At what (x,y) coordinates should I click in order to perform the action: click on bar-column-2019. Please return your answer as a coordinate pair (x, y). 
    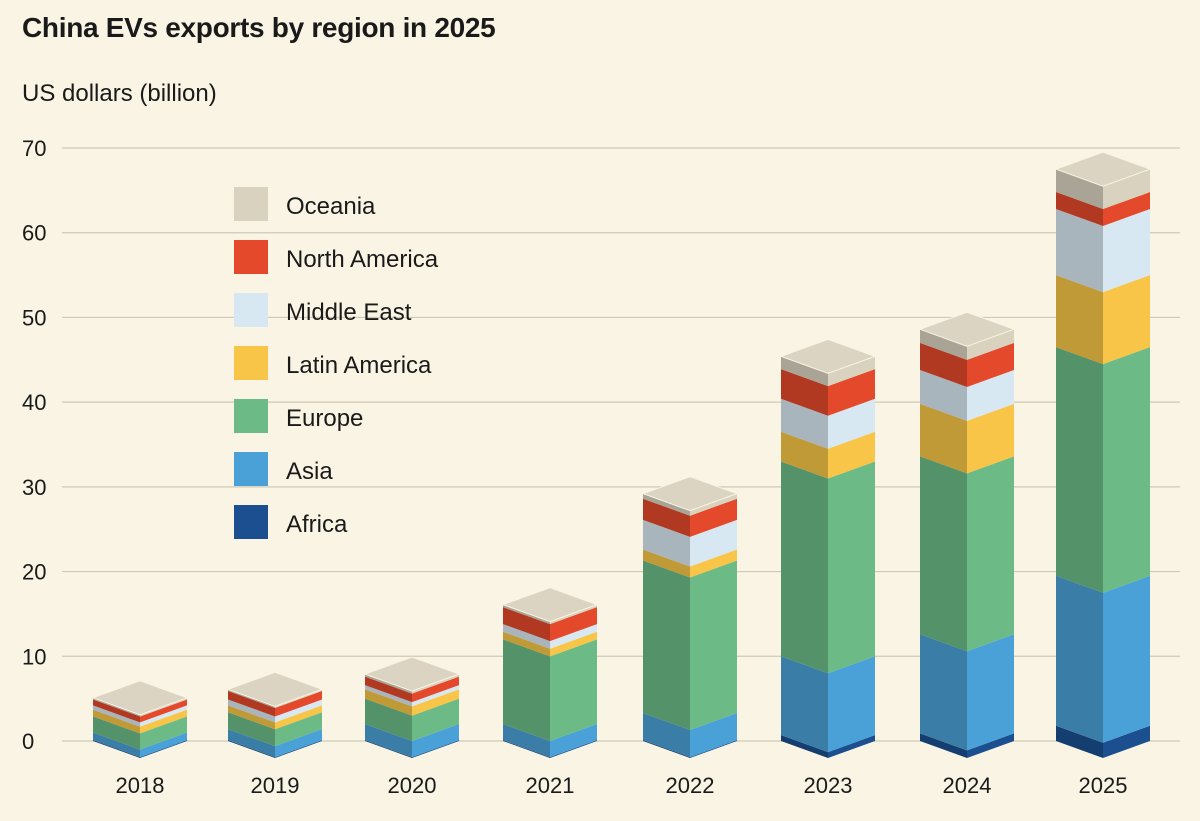
    Looking at the image, I should click on (275, 714).